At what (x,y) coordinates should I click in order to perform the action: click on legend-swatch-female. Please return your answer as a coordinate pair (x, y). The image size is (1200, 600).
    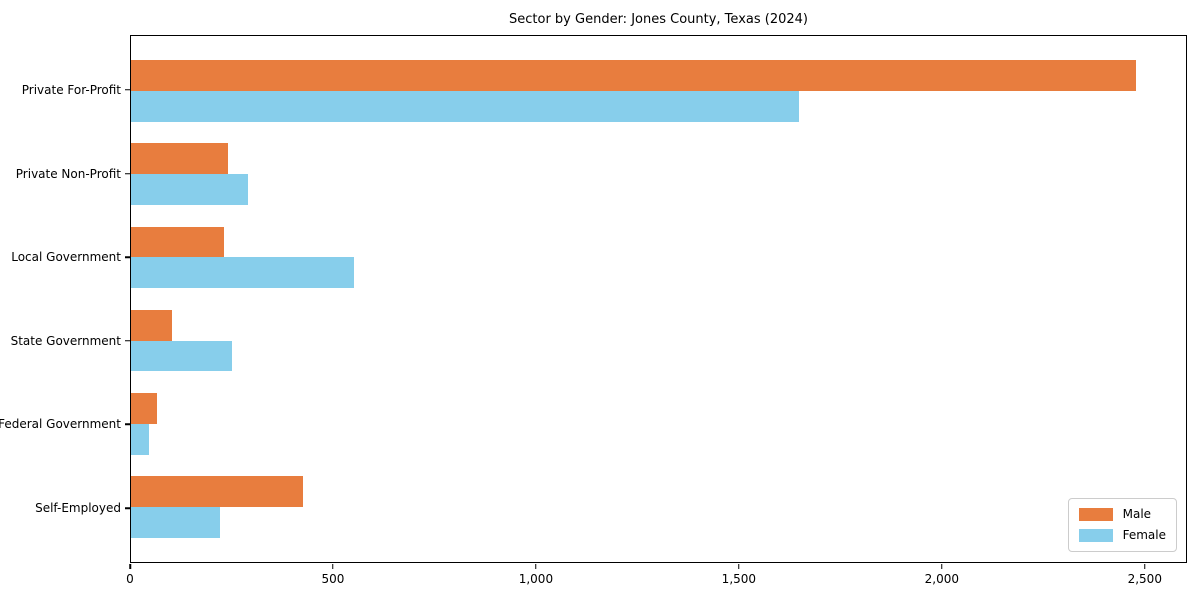
    Looking at the image, I should click on (1095, 535).